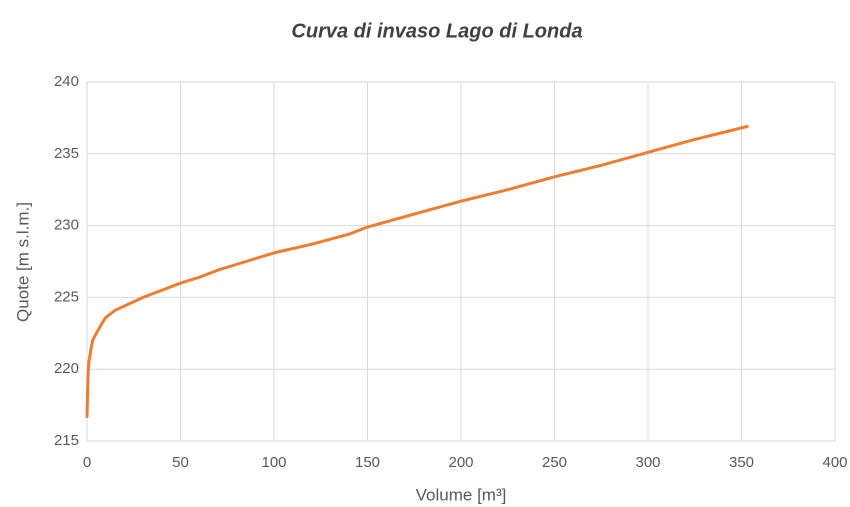  I want to click on y-tick-label: 225, so click(66, 296).